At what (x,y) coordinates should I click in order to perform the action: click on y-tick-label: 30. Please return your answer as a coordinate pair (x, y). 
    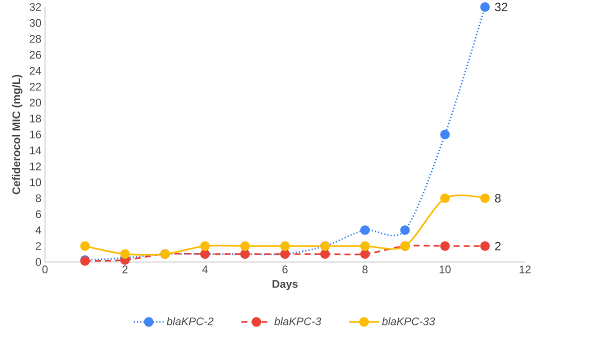
    Looking at the image, I should click on (36, 23).